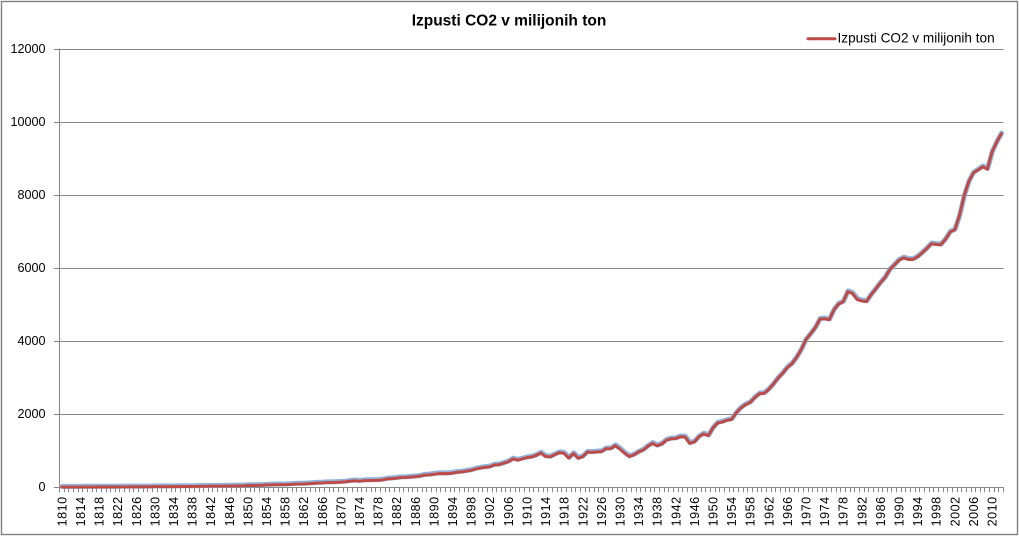 This screenshot has width=1019, height=536. I want to click on svg-text: 1822, so click(118, 511).